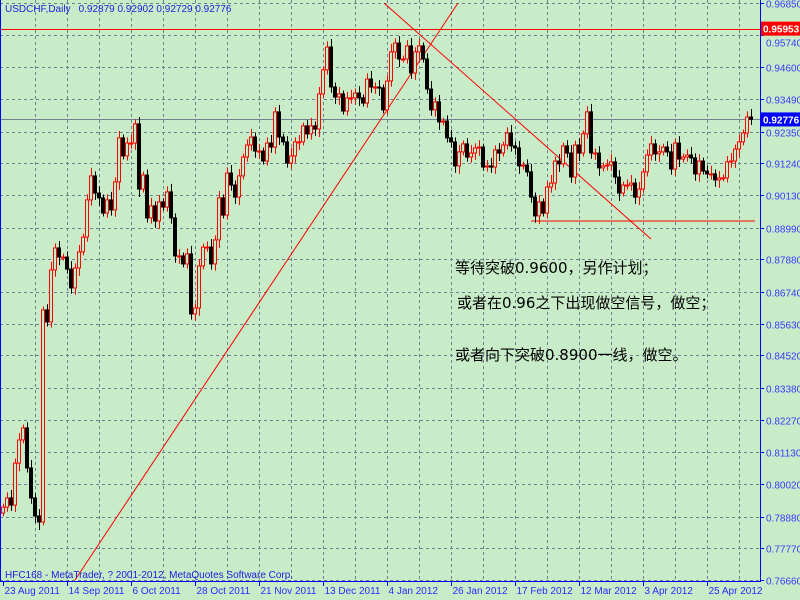 The height and width of the screenshot is (600, 800). What do you see at coordinates (783, 134) in the screenshot?
I see `y-tick-label: 0.92350` at bounding box center [783, 134].